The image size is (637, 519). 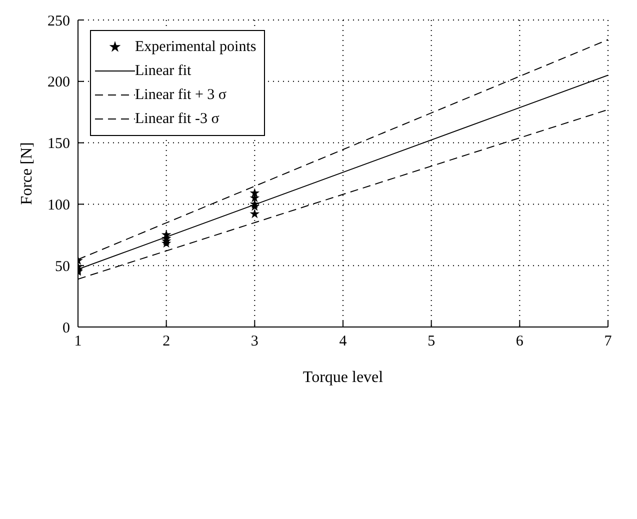 I want to click on point, so click(x=255, y=213).